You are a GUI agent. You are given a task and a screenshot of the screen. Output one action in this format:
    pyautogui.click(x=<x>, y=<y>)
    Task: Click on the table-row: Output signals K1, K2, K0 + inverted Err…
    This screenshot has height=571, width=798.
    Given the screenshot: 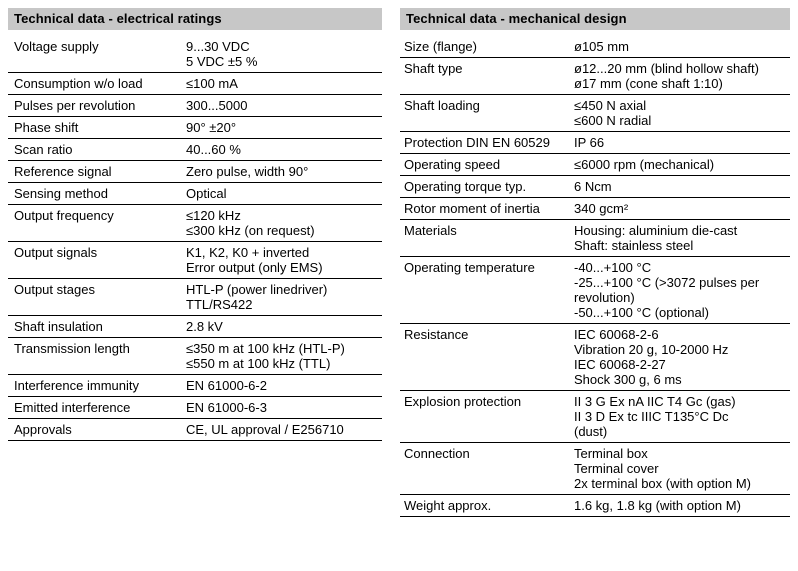 What is the action you would take?
    pyautogui.click(x=195, y=260)
    